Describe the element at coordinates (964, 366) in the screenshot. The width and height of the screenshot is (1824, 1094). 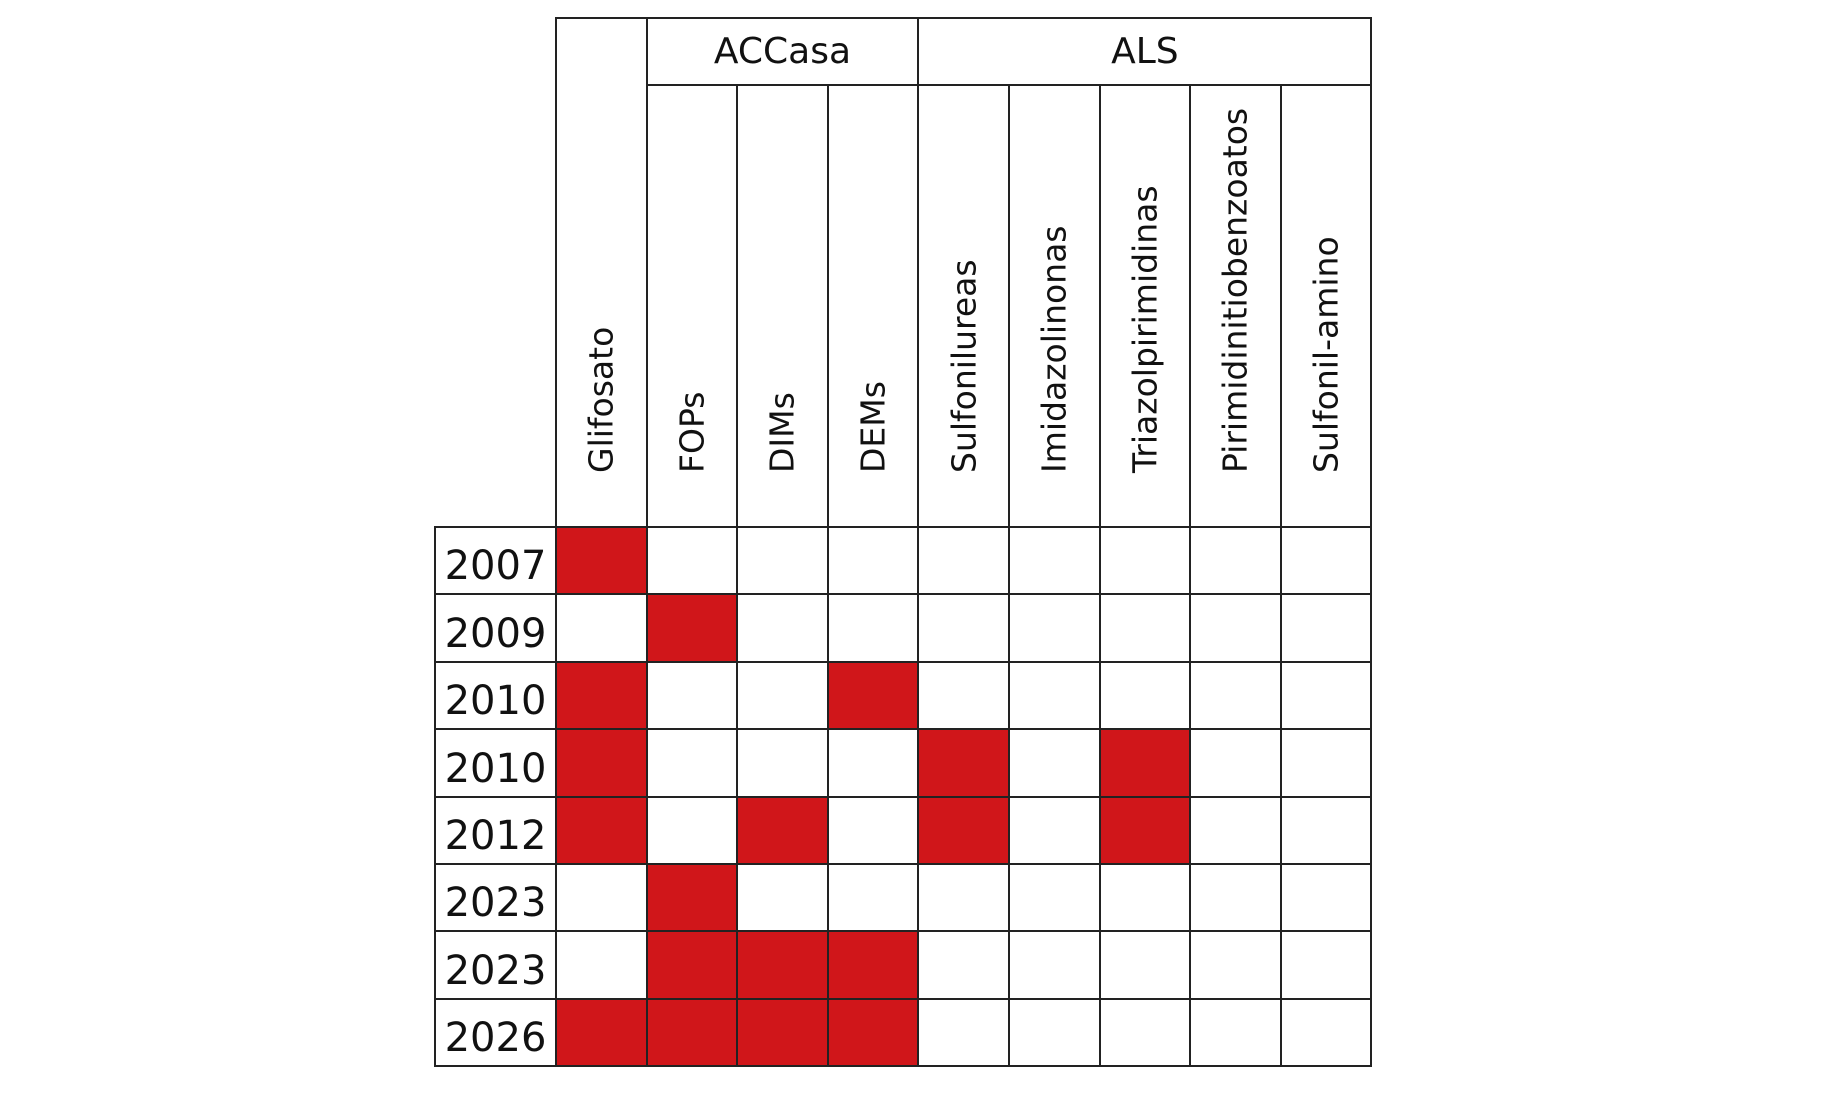
I see `column-header-label: Sulfonilureas` at that location.